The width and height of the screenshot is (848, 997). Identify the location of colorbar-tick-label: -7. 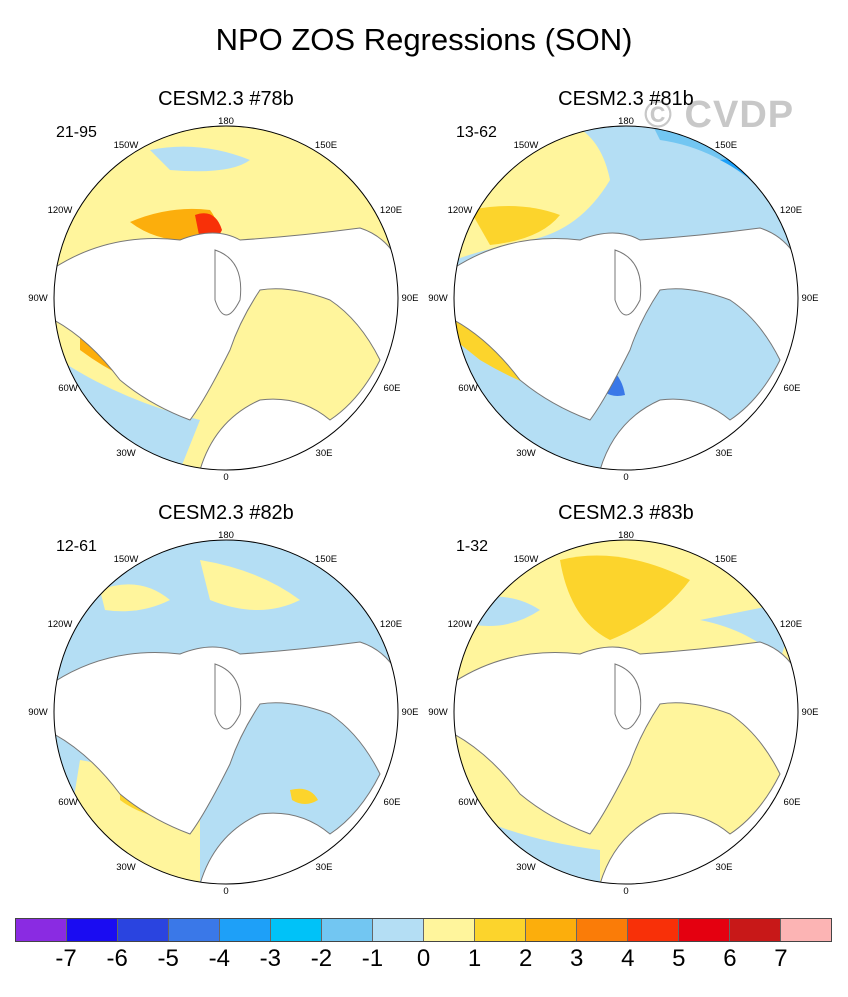
(66, 958).